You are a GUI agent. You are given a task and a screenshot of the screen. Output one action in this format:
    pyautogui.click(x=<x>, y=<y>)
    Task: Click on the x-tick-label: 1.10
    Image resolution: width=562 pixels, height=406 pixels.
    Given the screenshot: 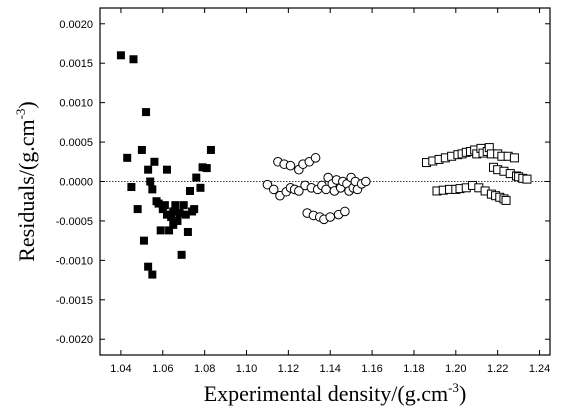 What is the action you would take?
    pyautogui.click(x=246, y=369)
    